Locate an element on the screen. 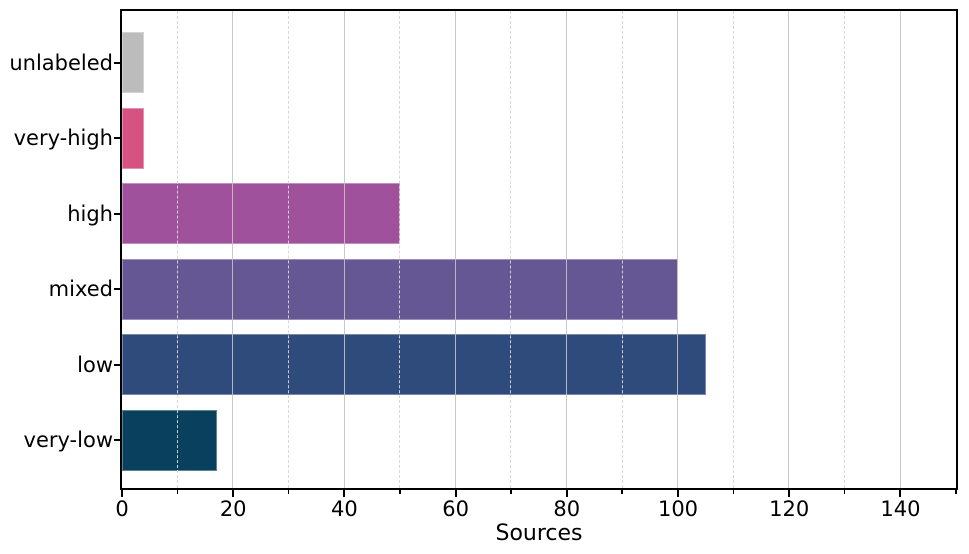  bar-very-low is located at coordinates (169, 440).